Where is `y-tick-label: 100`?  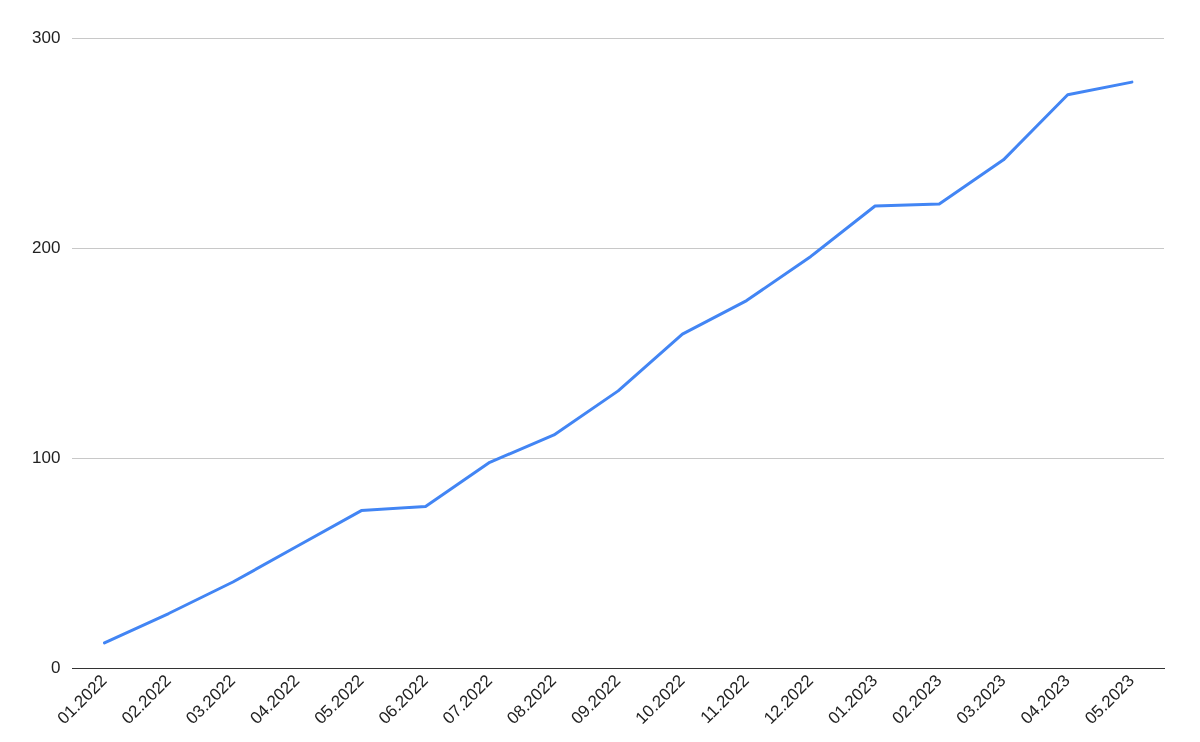
y-tick-label: 100 is located at coordinates (46, 457).